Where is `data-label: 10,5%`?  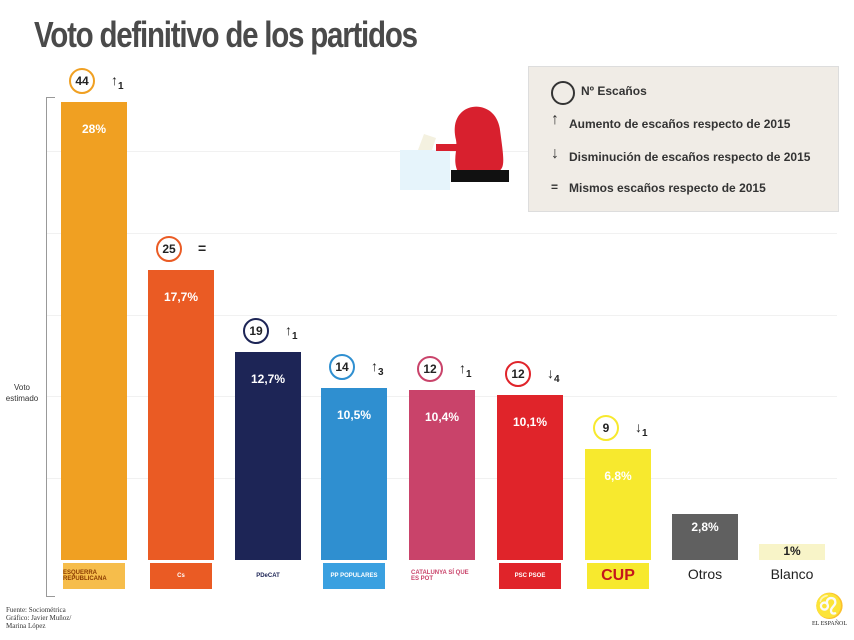
data-label: 10,5% is located at coordinates (354, 415).